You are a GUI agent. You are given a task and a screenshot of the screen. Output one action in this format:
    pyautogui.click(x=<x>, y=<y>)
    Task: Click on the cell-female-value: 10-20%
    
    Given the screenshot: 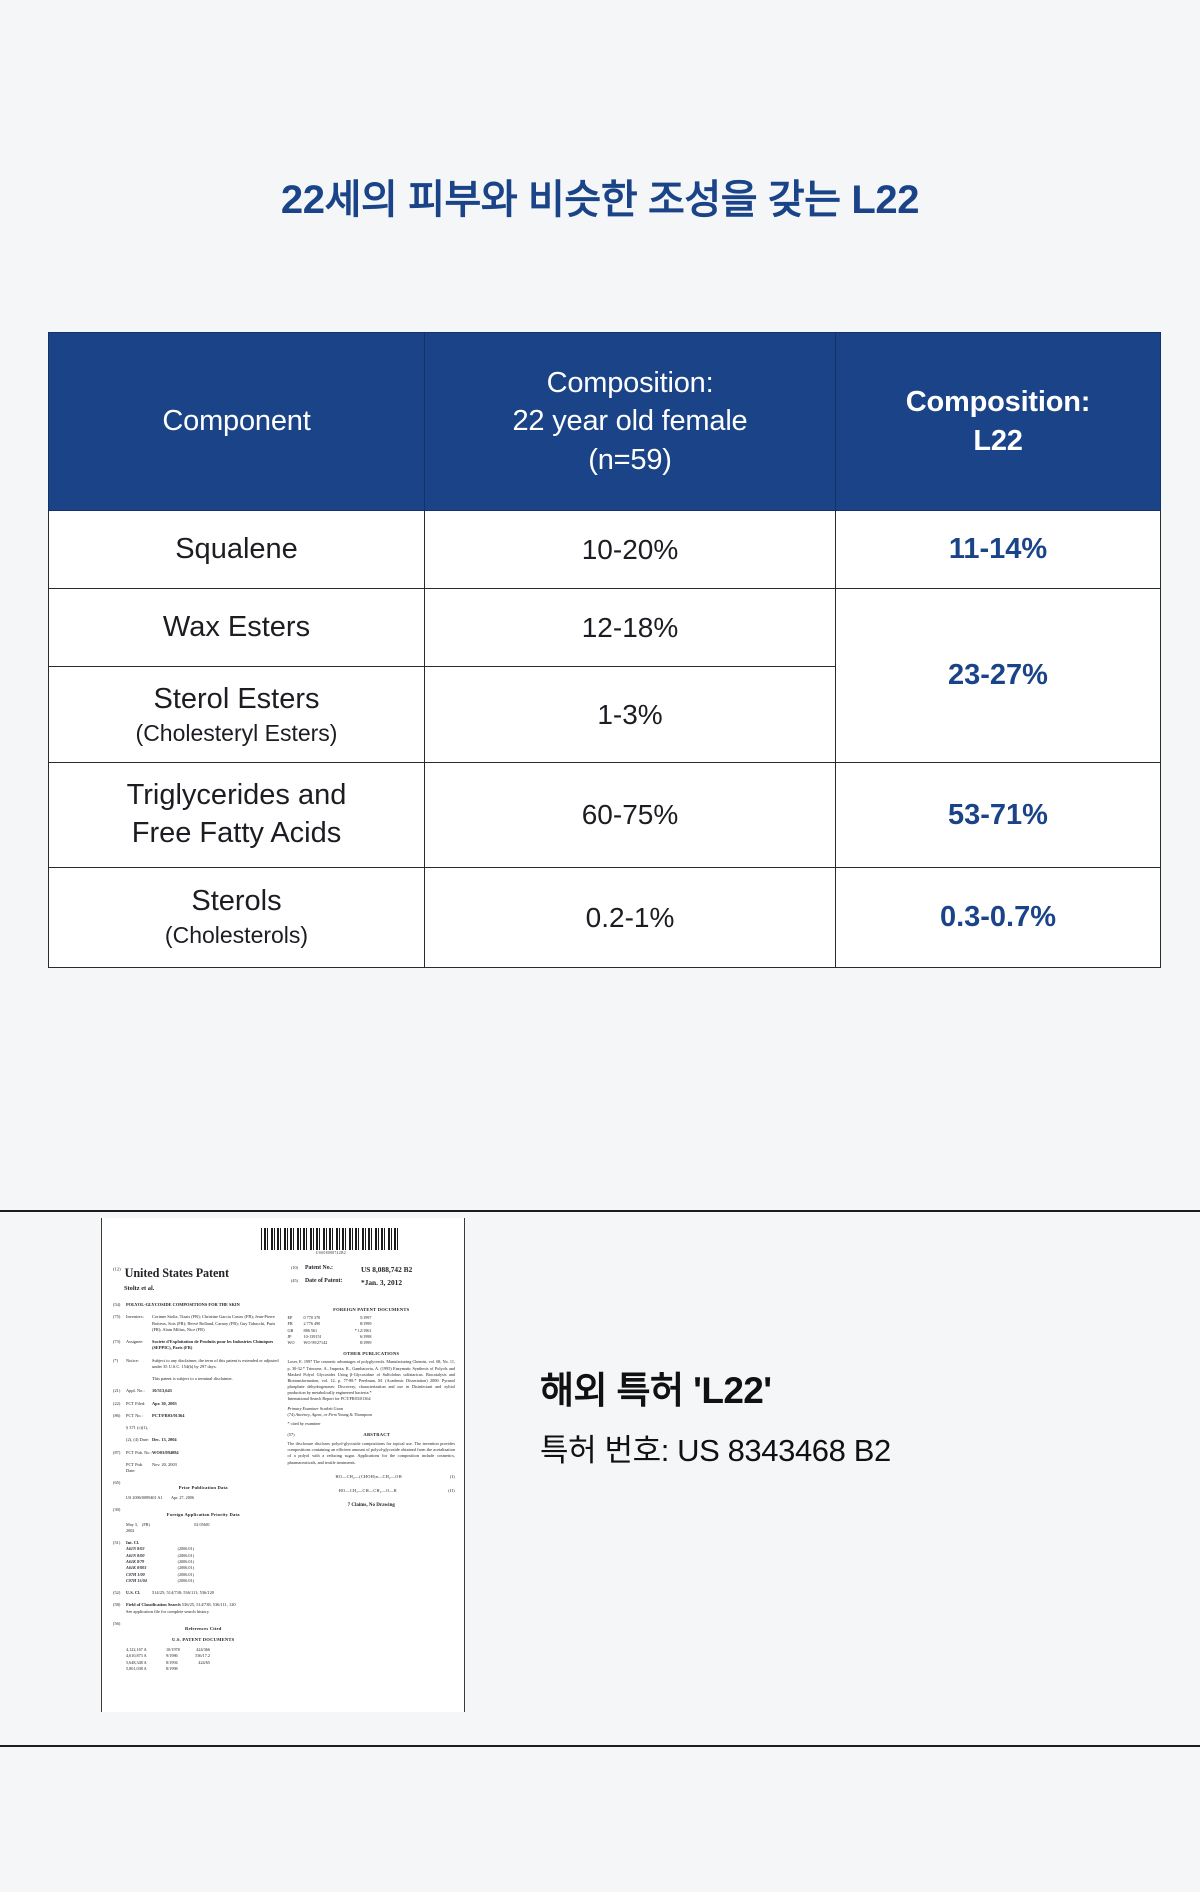 What is the action you would take?
    pyautogui.click(x=630, y=549)
    